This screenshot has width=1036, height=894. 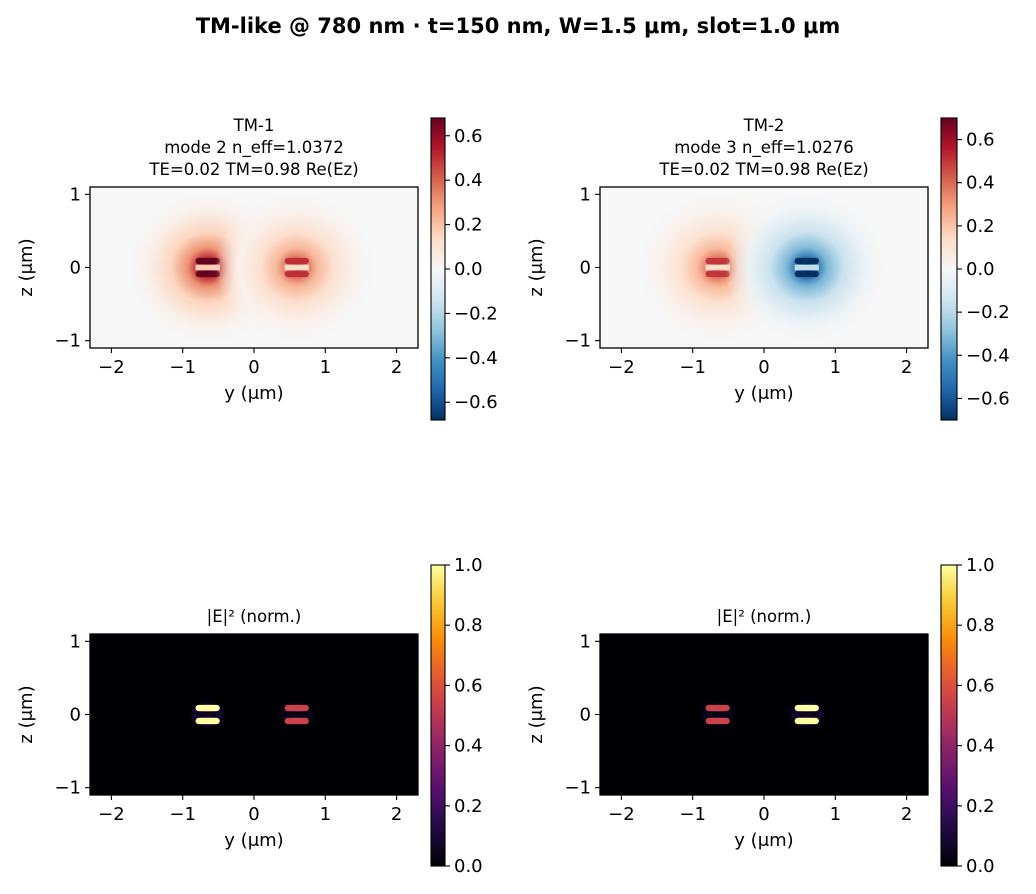 What do you see at coordinates (764, 148) in the screenshot?
I see `panel-title-line: mode 3 n_eff=1.0276` at bounding box center [764, 148].